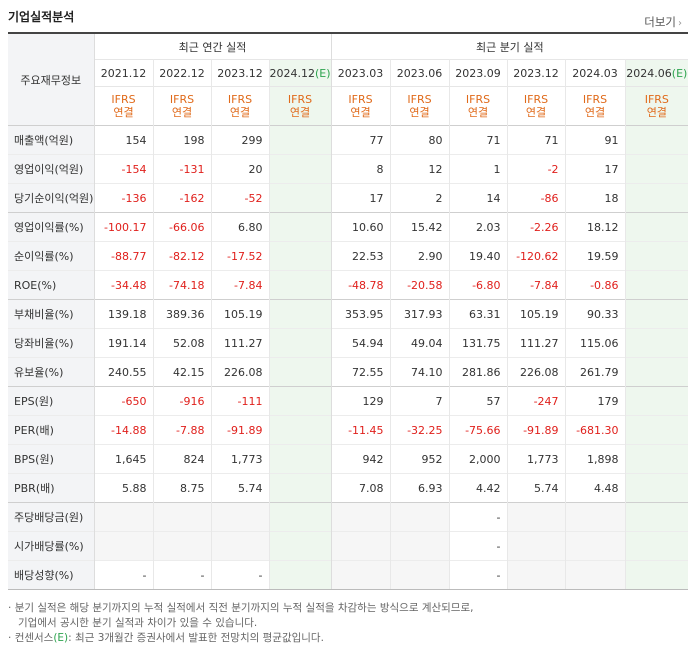  Describe the element at coordinates (292, 73) in the screenshot. I see `period-label: 2024.12` at that location.